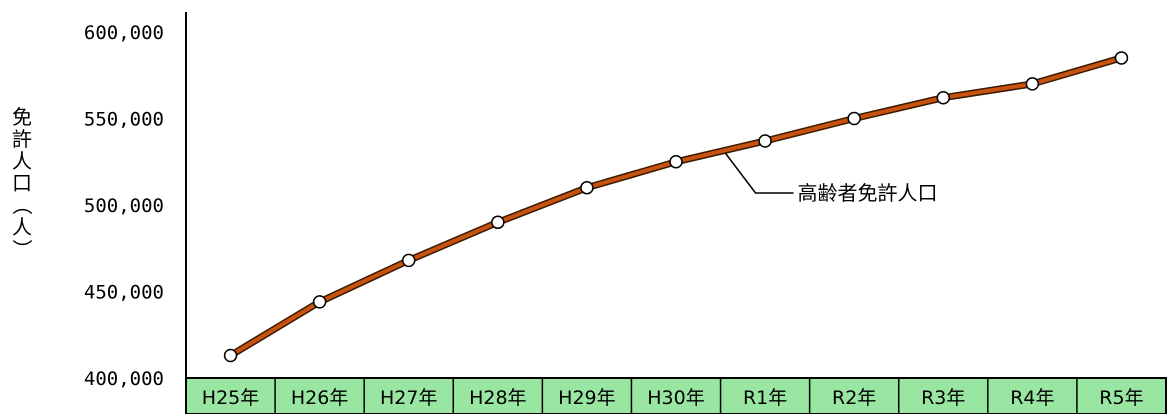 Image resolution: width=1168 pixels, height=414 pixels. I want to click on category-tick-label: R4年, so click(1032, 398).